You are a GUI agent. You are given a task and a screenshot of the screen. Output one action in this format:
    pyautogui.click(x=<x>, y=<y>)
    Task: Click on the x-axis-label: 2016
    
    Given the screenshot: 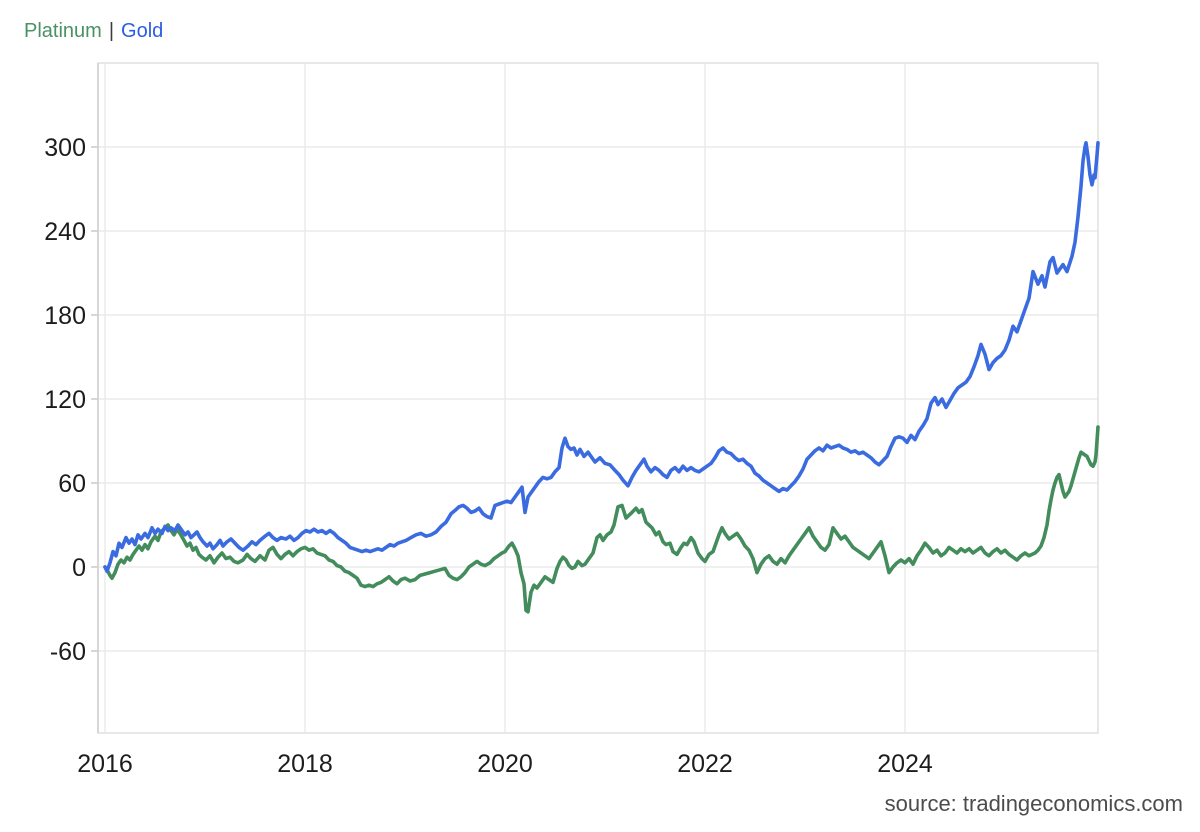 What is the action you would take?
    pyautogui.click(x=105, y=764)
    